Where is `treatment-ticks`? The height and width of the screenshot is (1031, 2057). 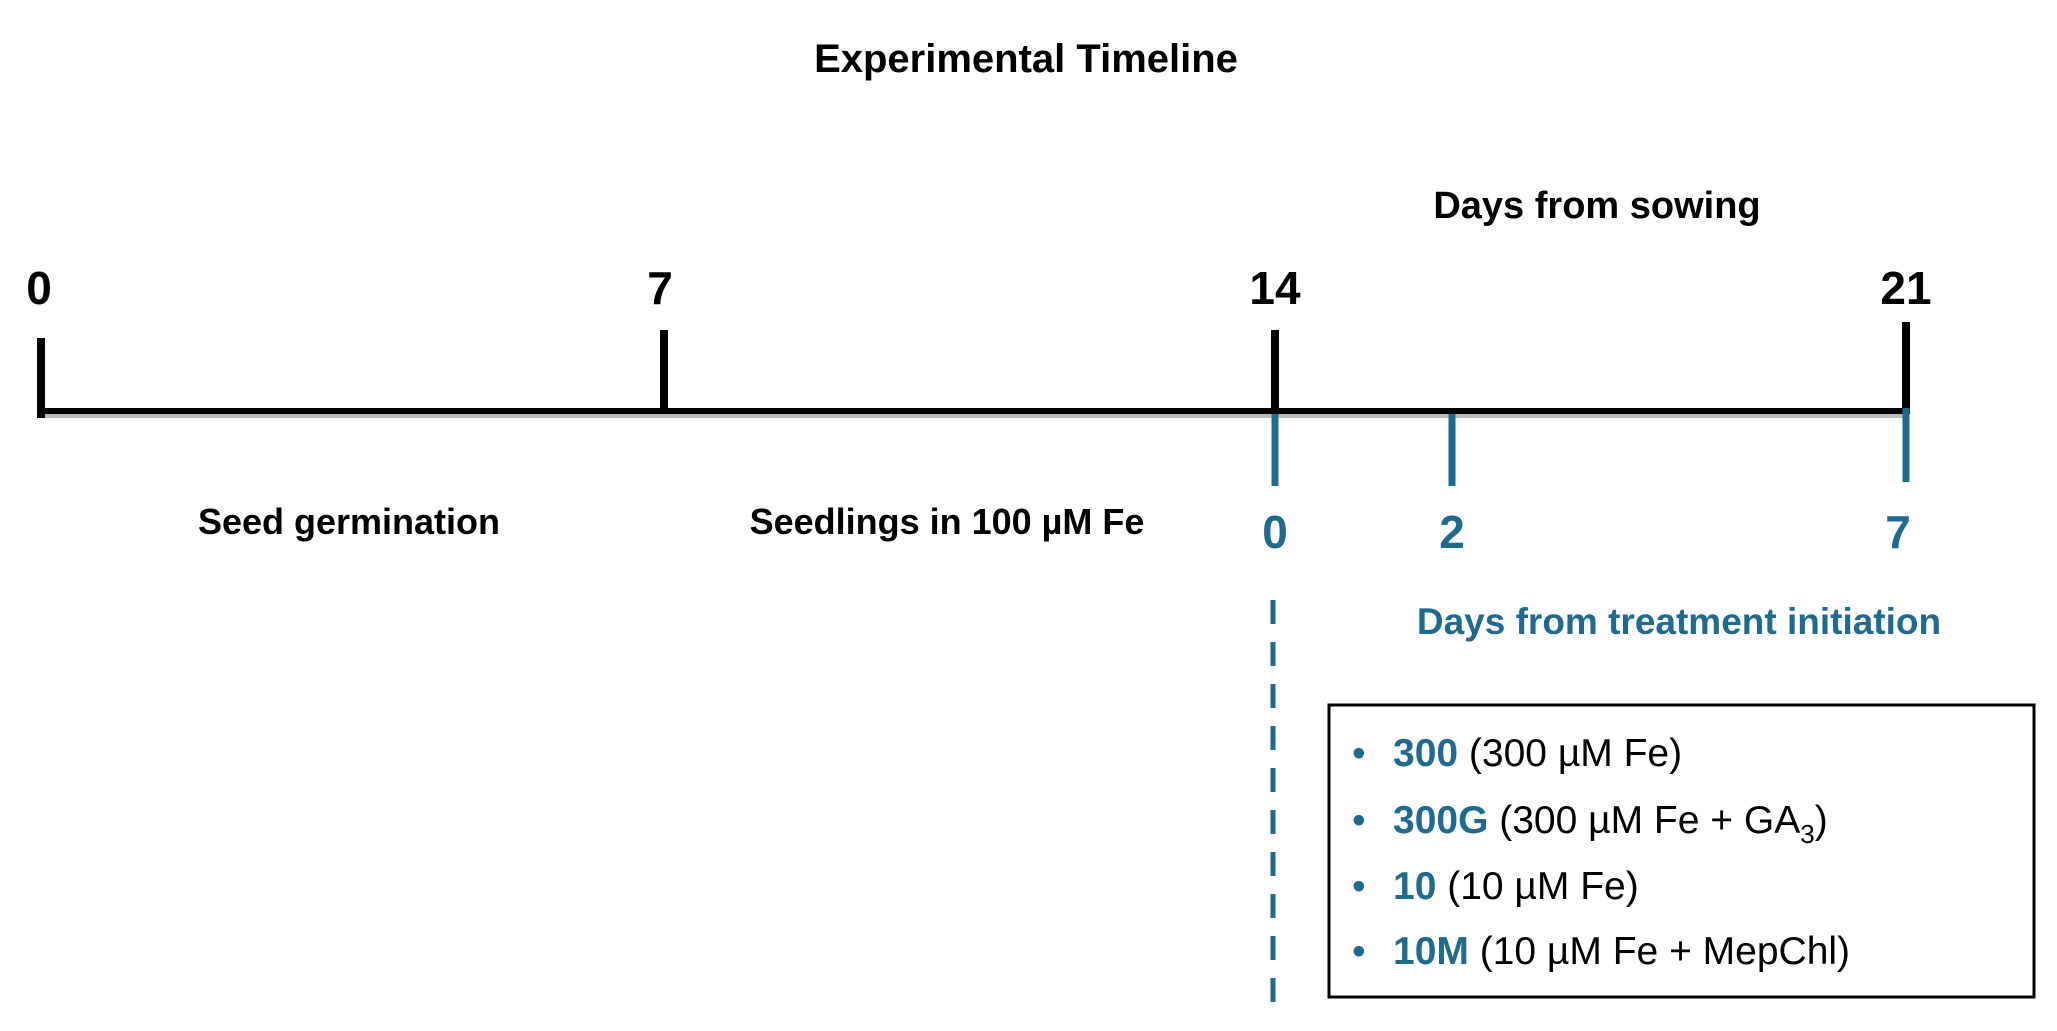 treatment-ticks is located at coordinates (1590, 447).